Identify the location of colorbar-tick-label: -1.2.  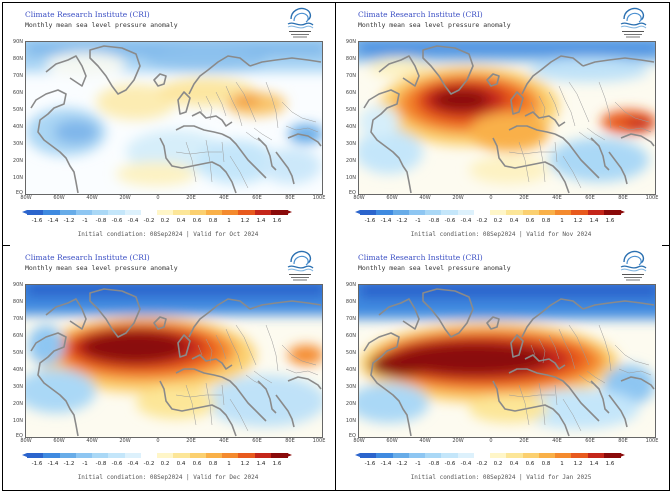
(69, 464).